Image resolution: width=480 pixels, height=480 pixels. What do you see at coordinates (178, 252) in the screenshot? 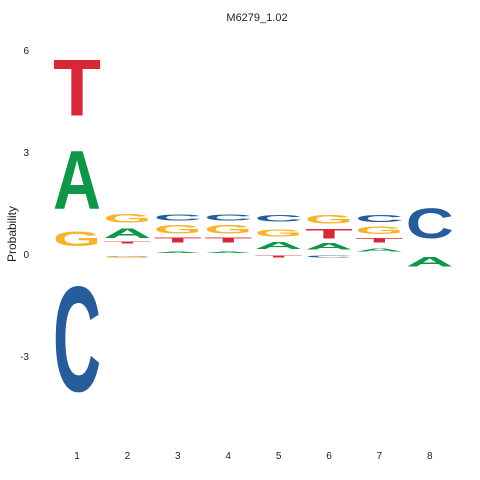
I see `logo-letter-a-pos-3: A` at bounding box center [178, 252].